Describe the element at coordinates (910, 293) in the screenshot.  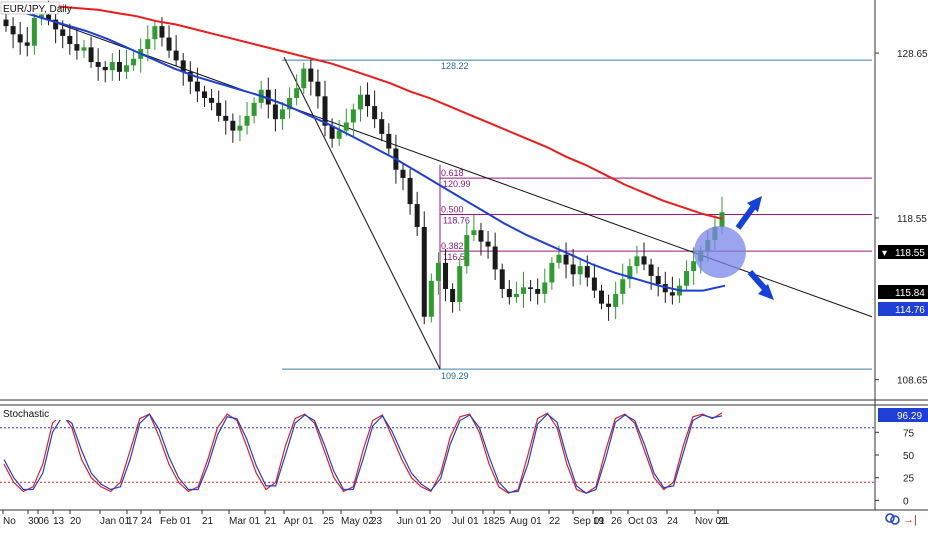
I see `ma-red-badge-value: 115.84` at that location.